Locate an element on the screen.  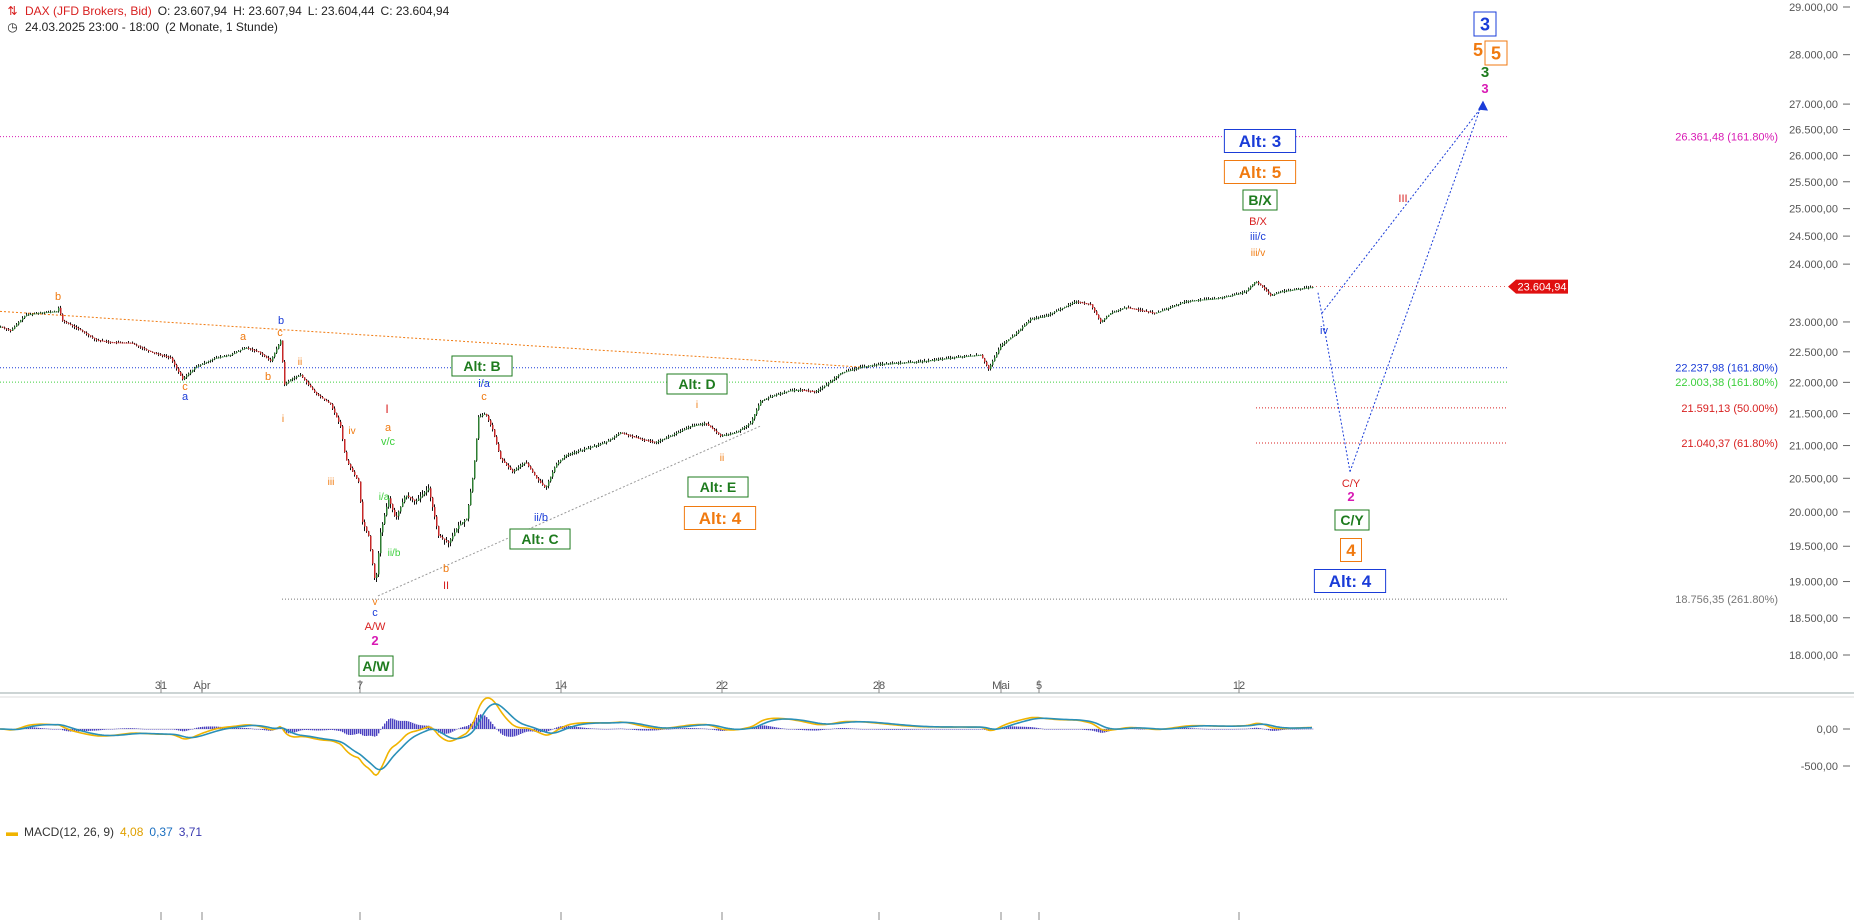
x-tick-label: 14 is located at coordinates (561, 686).